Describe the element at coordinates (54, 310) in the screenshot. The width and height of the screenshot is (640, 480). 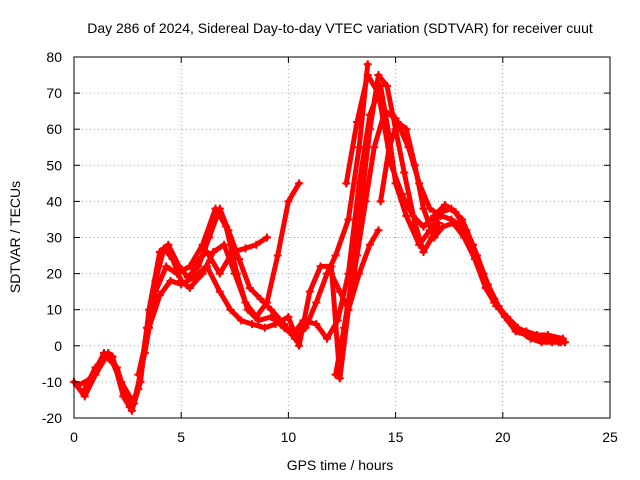
I see `y-tick-label: 10` at that location.